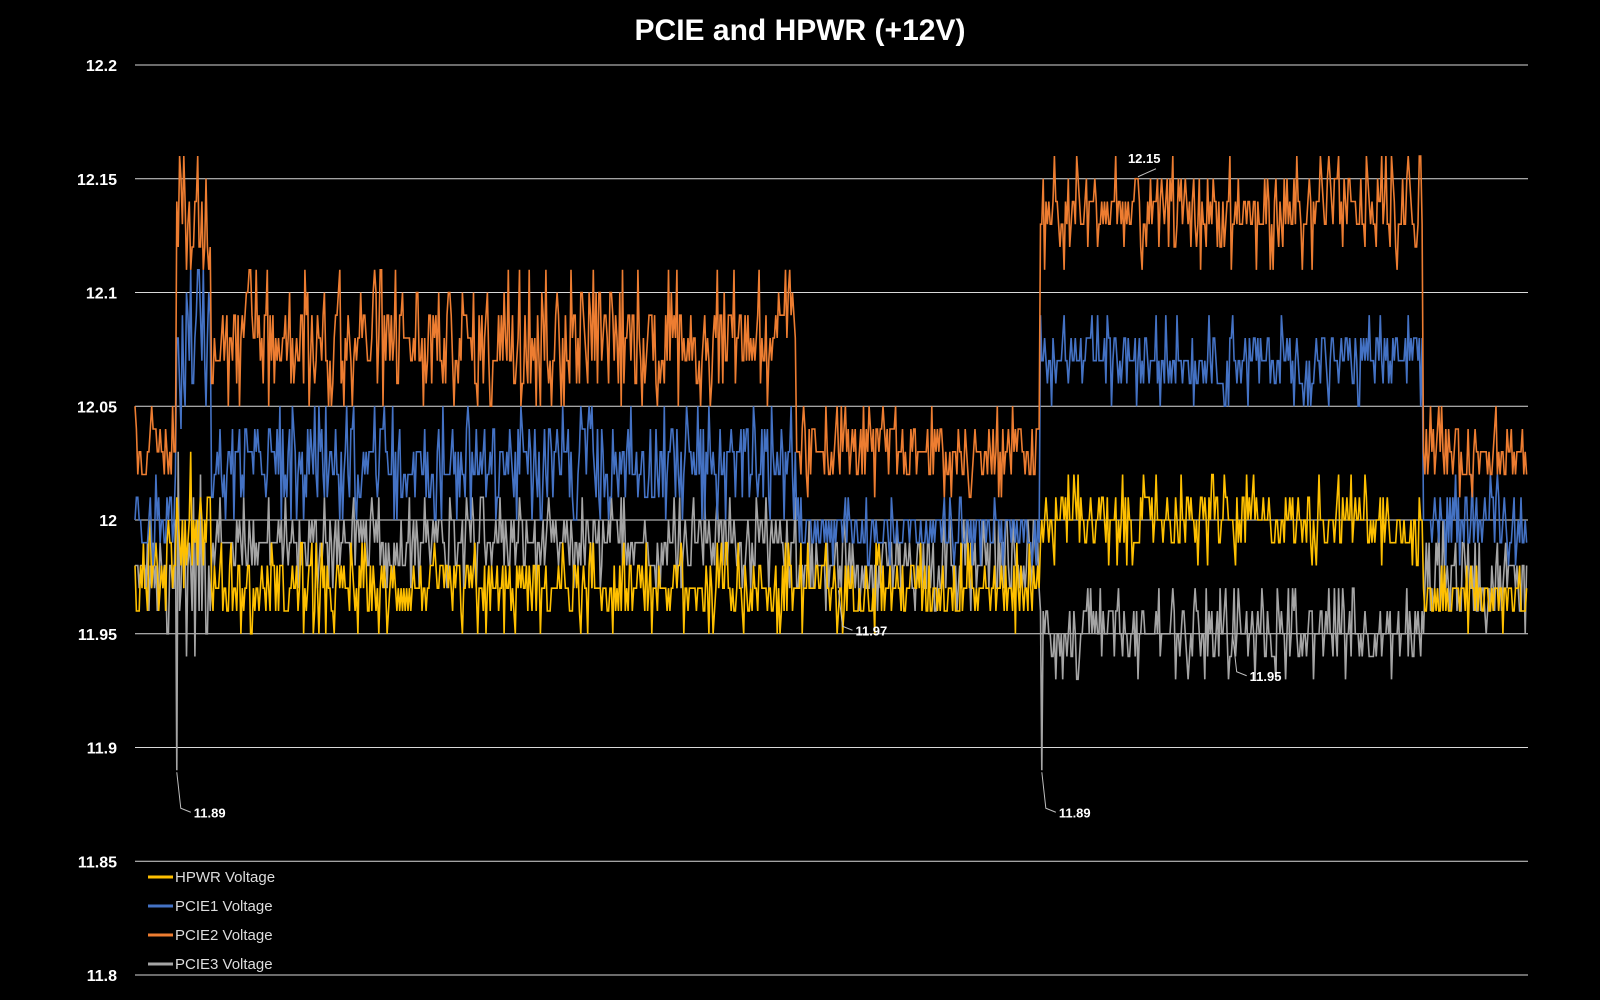  What do you see at coordinates (102, 749) in the screenshot?
I see `y-tick-label: 11.9` at bounding box center [102, 749].